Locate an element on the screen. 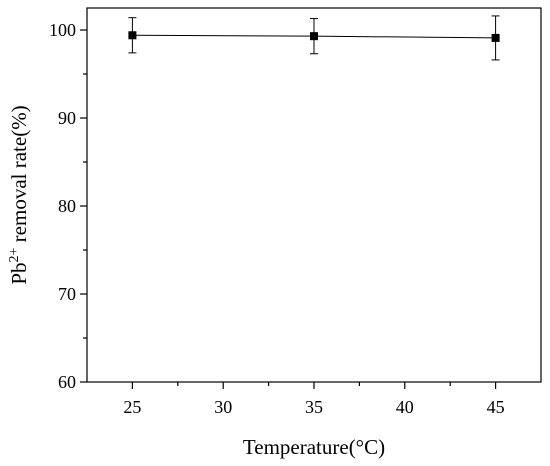 This screenshot has height=466, width=550. x-tick-label: 30 is located at coordinates (223, 407).